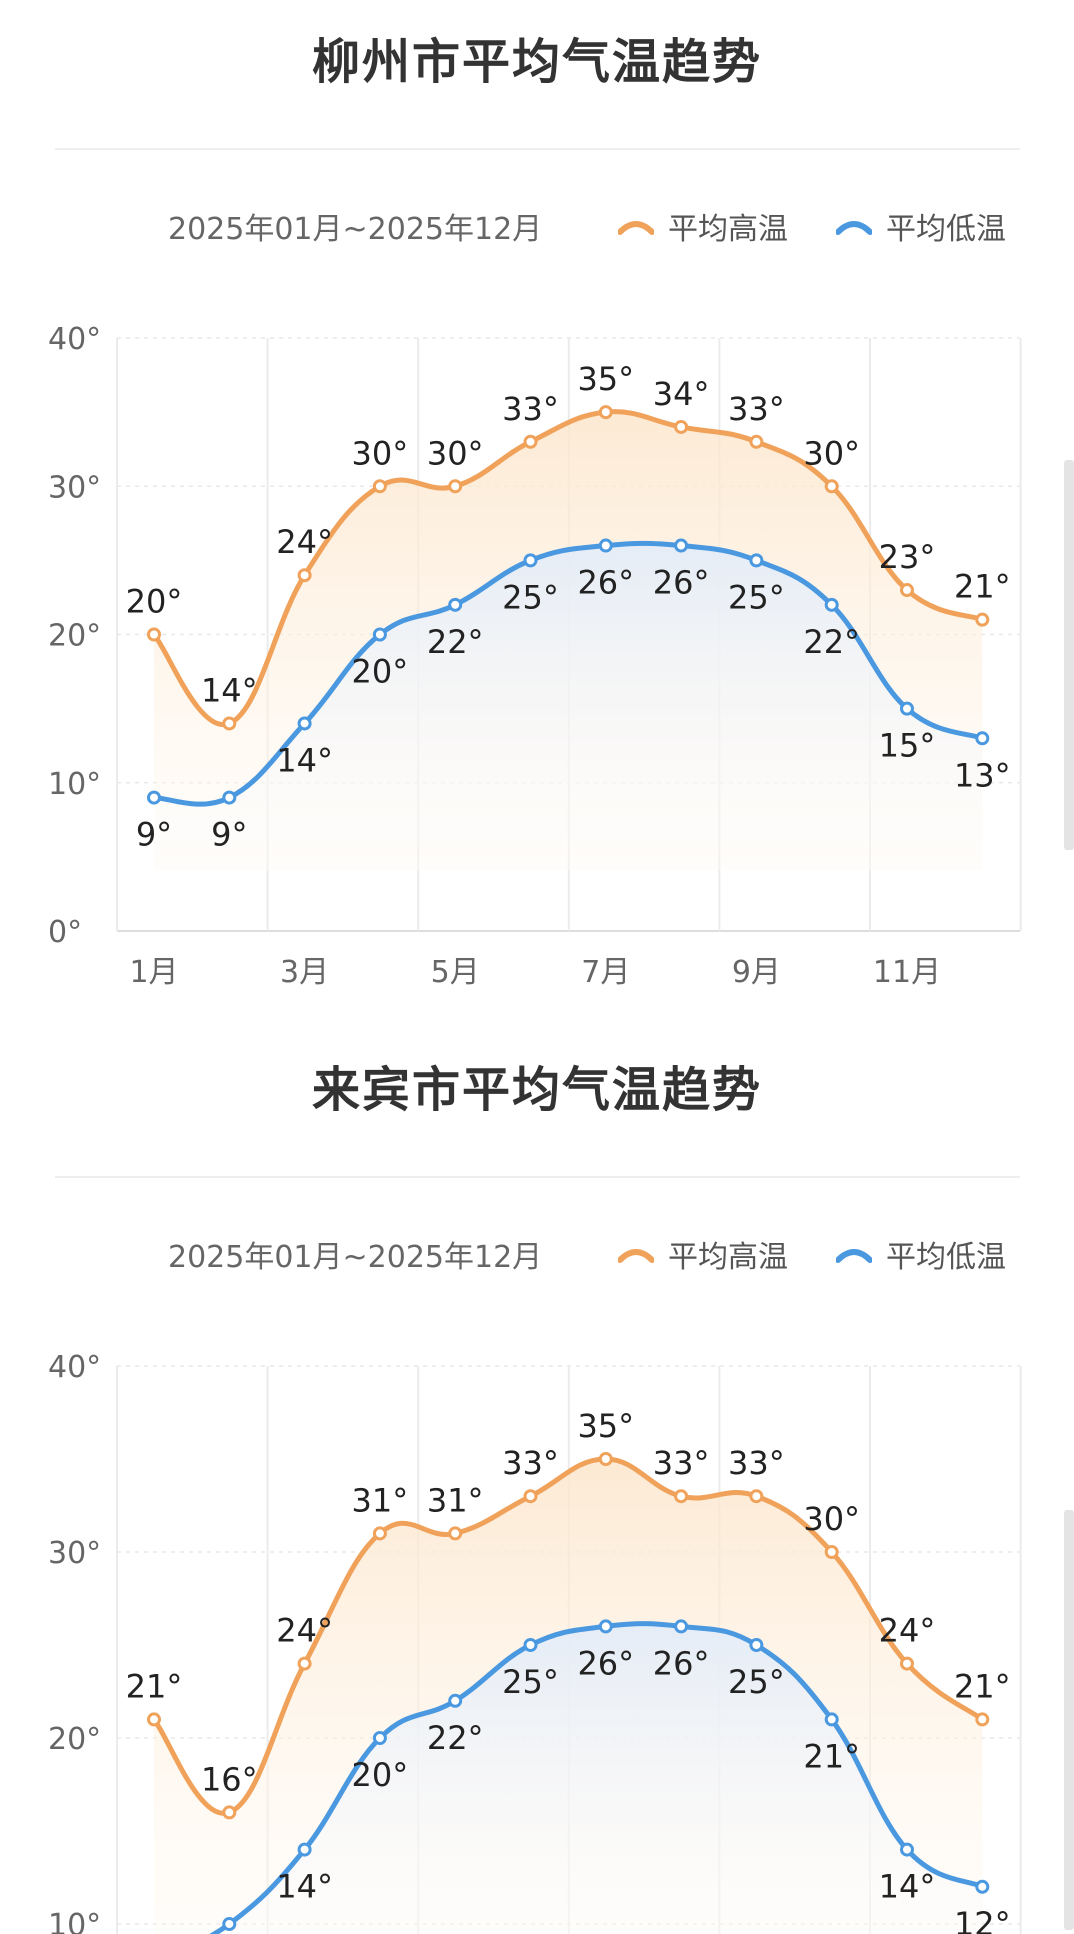  Describe the element at coordinates (907, 557) in the screenshot. I see `high-data-label: 23°` at that location.